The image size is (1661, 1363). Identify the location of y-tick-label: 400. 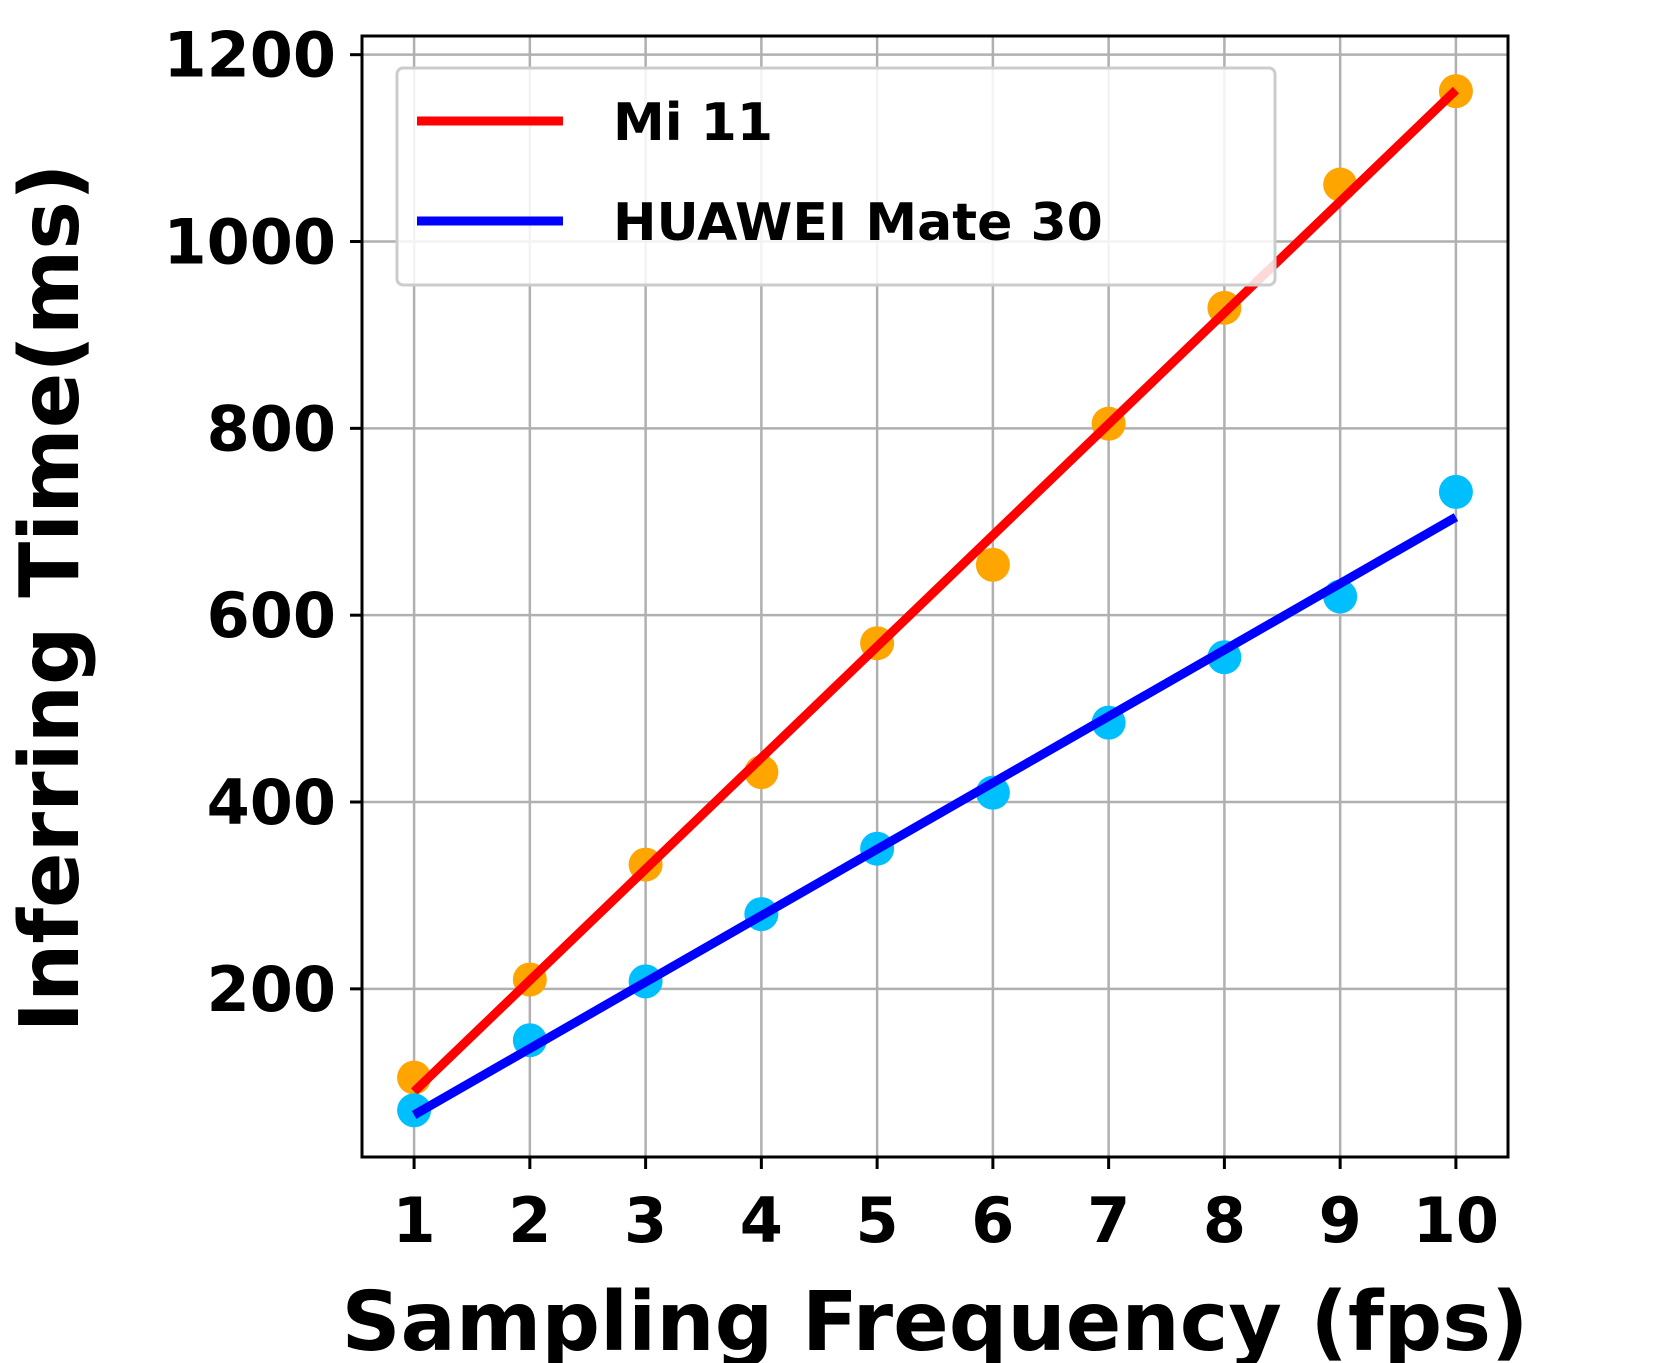
(271, 802).